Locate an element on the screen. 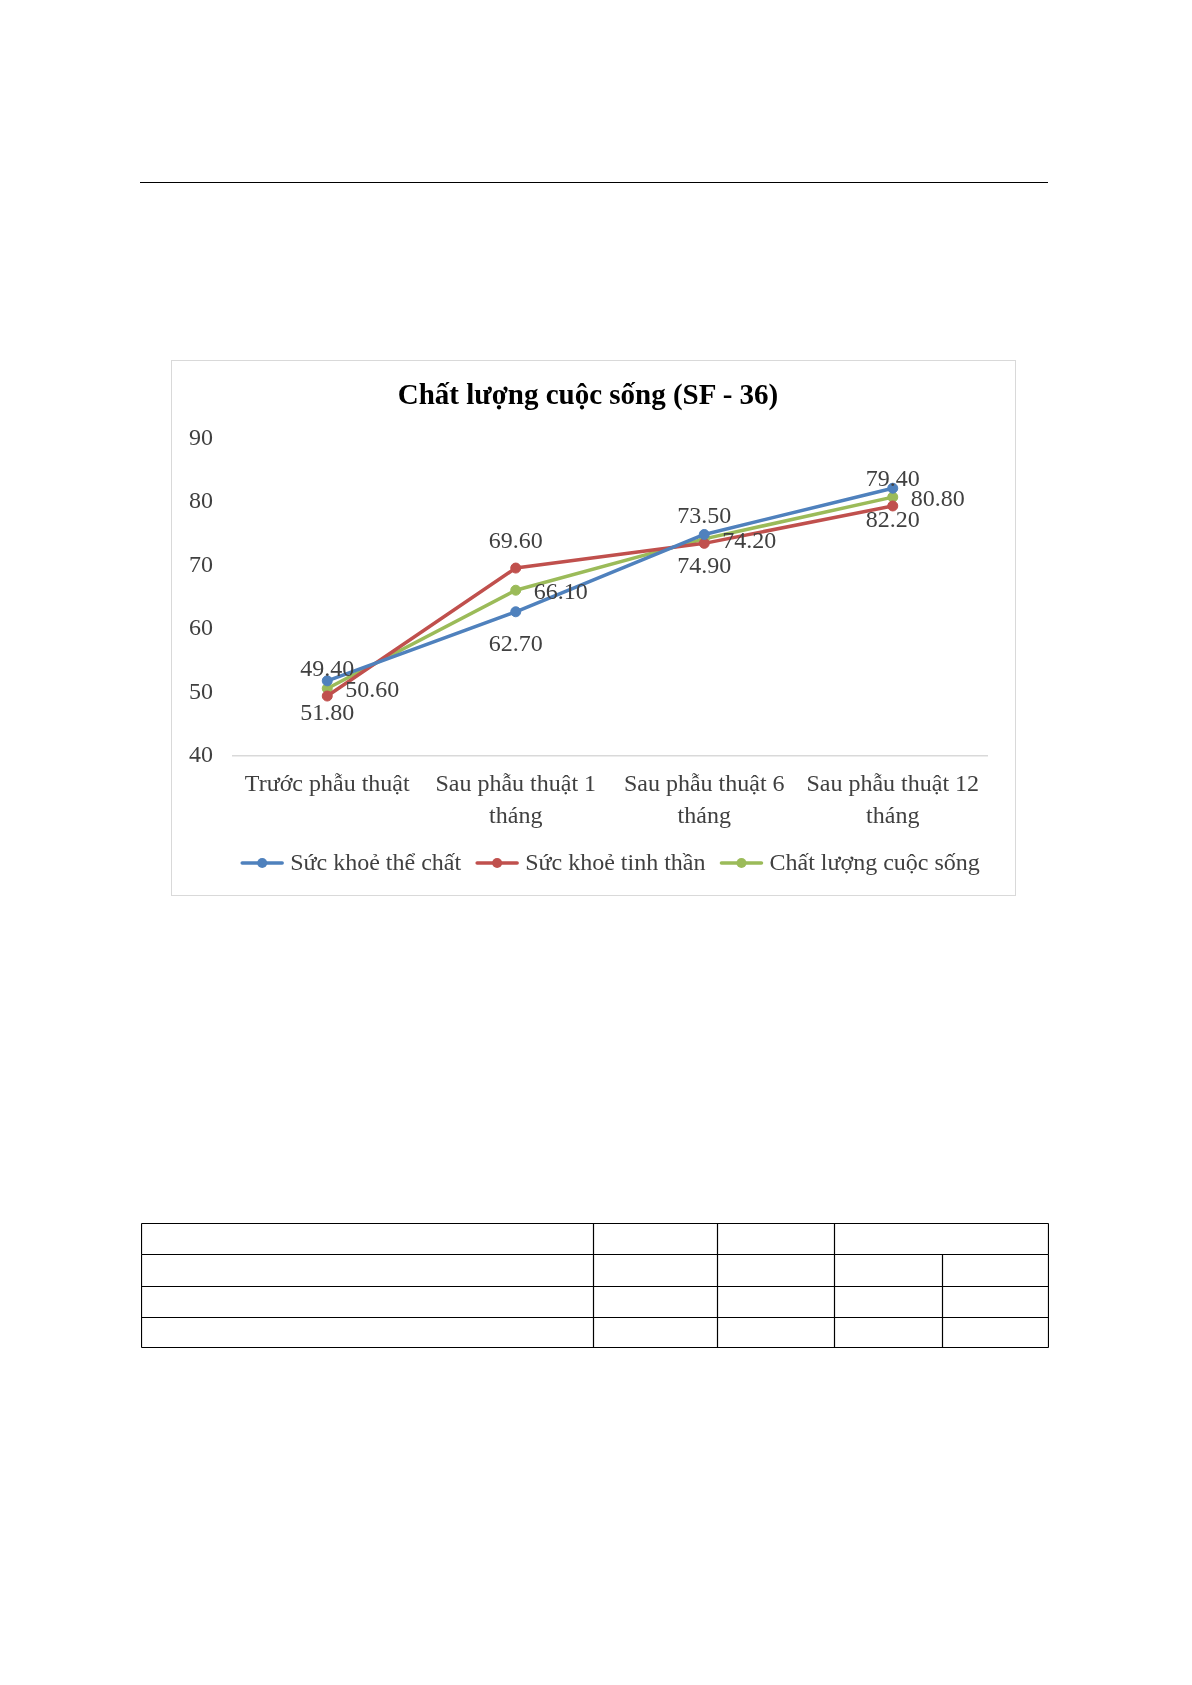 This screenshot has height=1685, width=1192. y-tick-label: 60 is located at coordinates (201, 627).